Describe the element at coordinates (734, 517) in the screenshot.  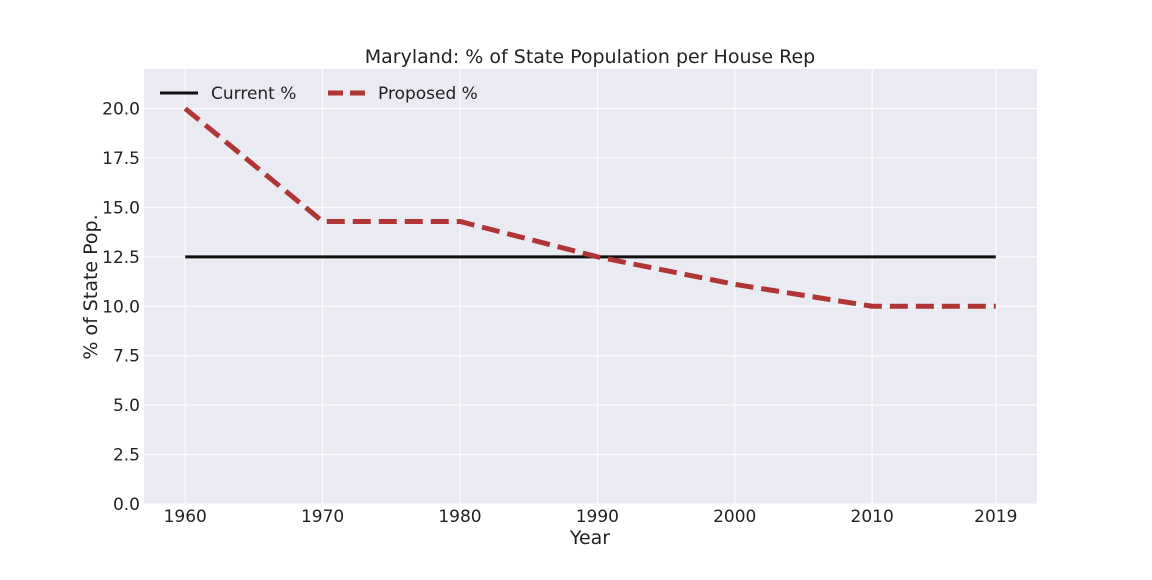
I see `x-tick-label: 2000` at that location.